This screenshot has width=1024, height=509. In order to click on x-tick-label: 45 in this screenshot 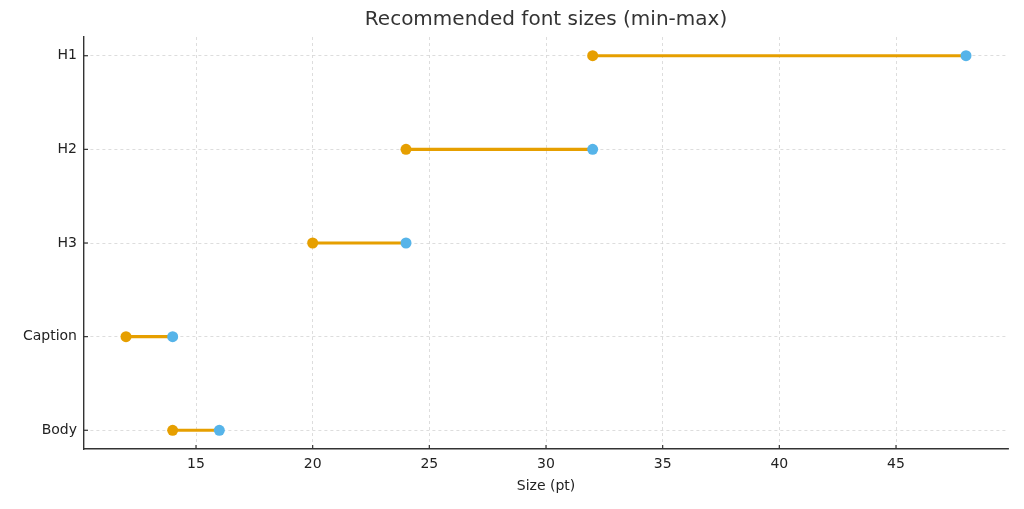, I will do `click(896, 463)`.